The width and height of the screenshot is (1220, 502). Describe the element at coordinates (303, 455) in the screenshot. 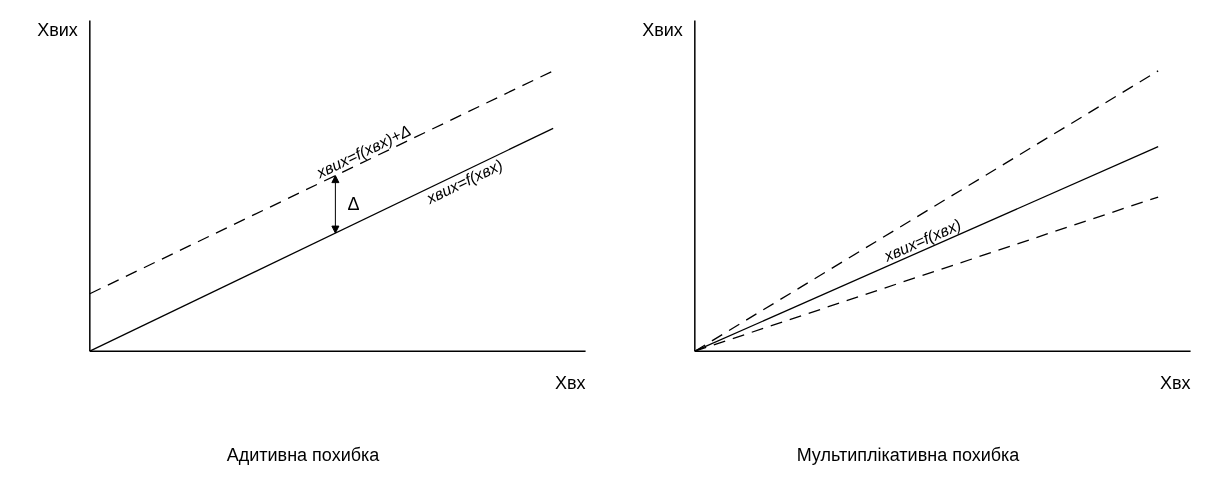

I see `text: Адитивна похибка` at that location.